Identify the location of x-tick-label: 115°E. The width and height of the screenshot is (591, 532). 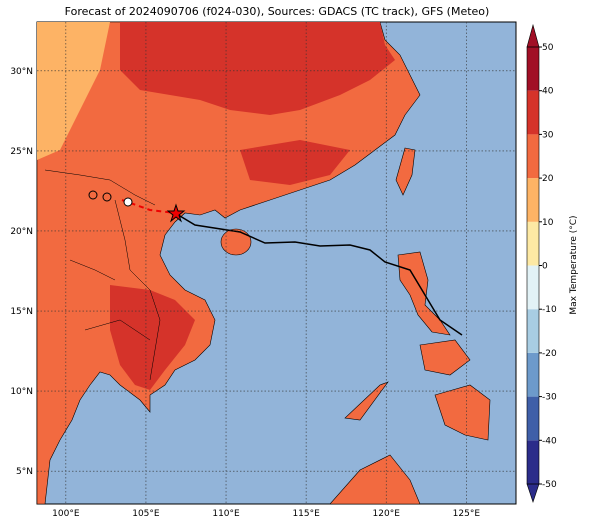
(306, 514).